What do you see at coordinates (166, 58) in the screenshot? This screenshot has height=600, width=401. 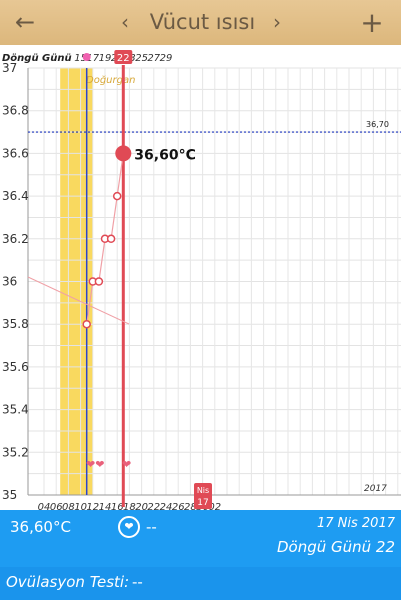 I see `cycle-day-tick: 29` at bounding box center [166, 58].